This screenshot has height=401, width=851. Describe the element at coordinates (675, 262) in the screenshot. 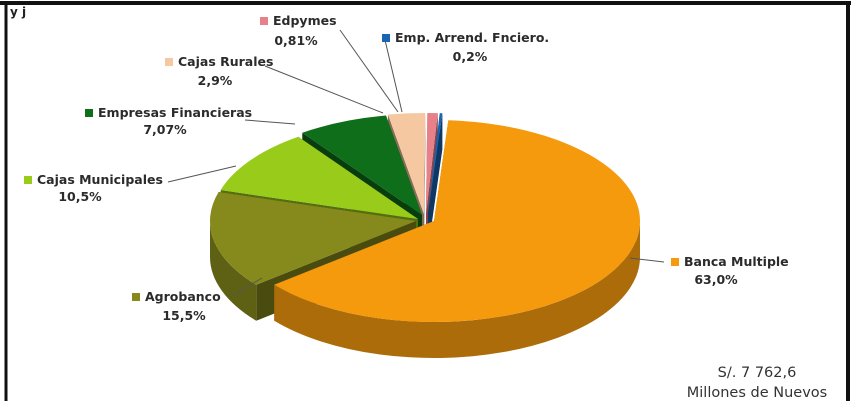

I see `legend-swatch-banca-multiple` at that location.